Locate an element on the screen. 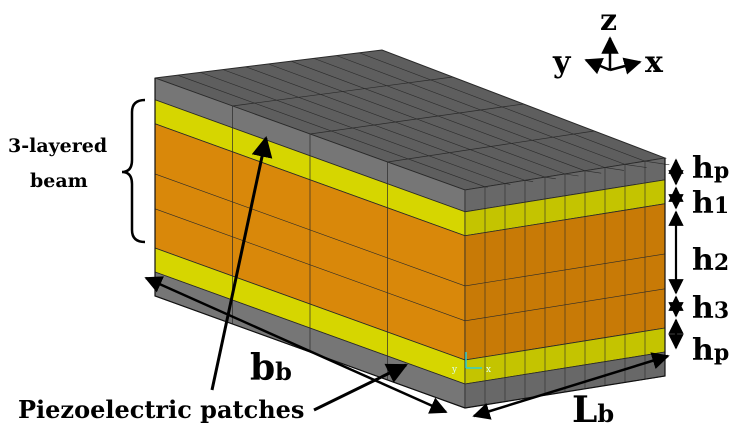  thickness-label: h2 is located at coordinates (710, 260).